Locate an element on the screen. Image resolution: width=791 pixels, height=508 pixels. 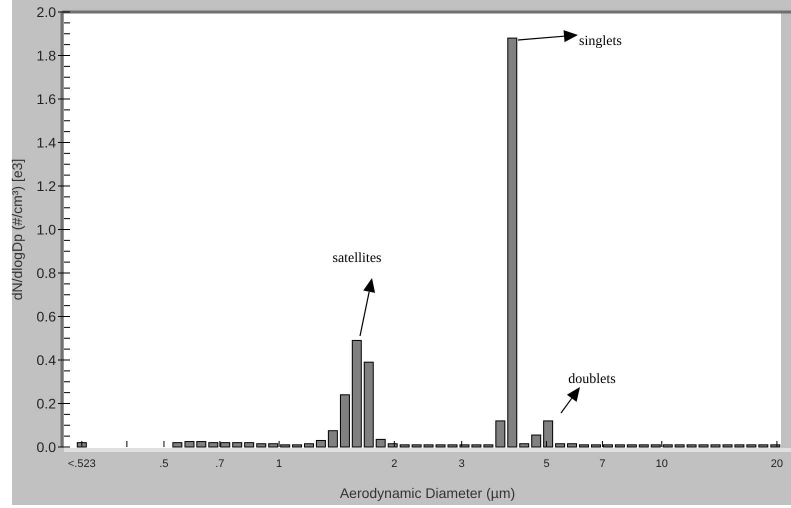
x-tick-label: 20 is located at coordinates (777, 464).